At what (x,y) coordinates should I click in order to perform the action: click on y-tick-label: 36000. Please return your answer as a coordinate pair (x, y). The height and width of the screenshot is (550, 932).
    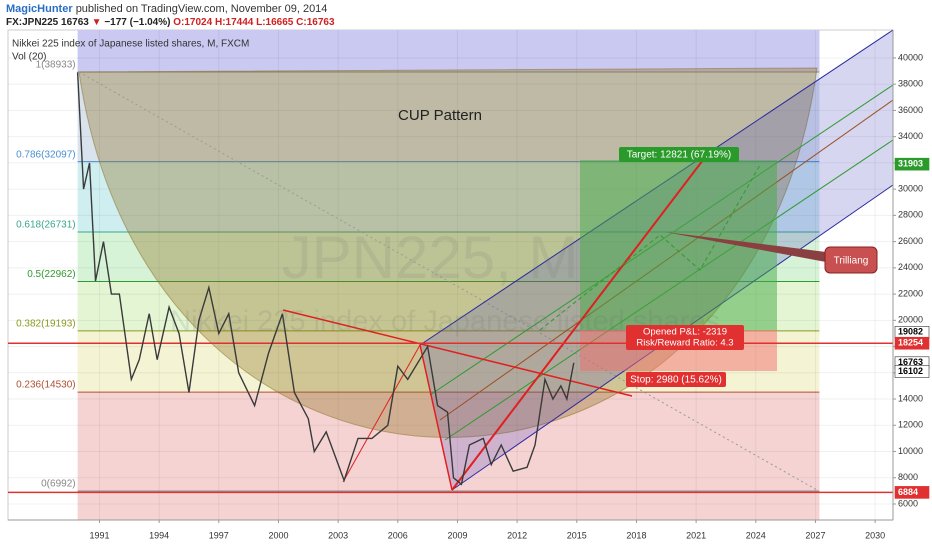
    Looking at the image, I should click on (910, 110).